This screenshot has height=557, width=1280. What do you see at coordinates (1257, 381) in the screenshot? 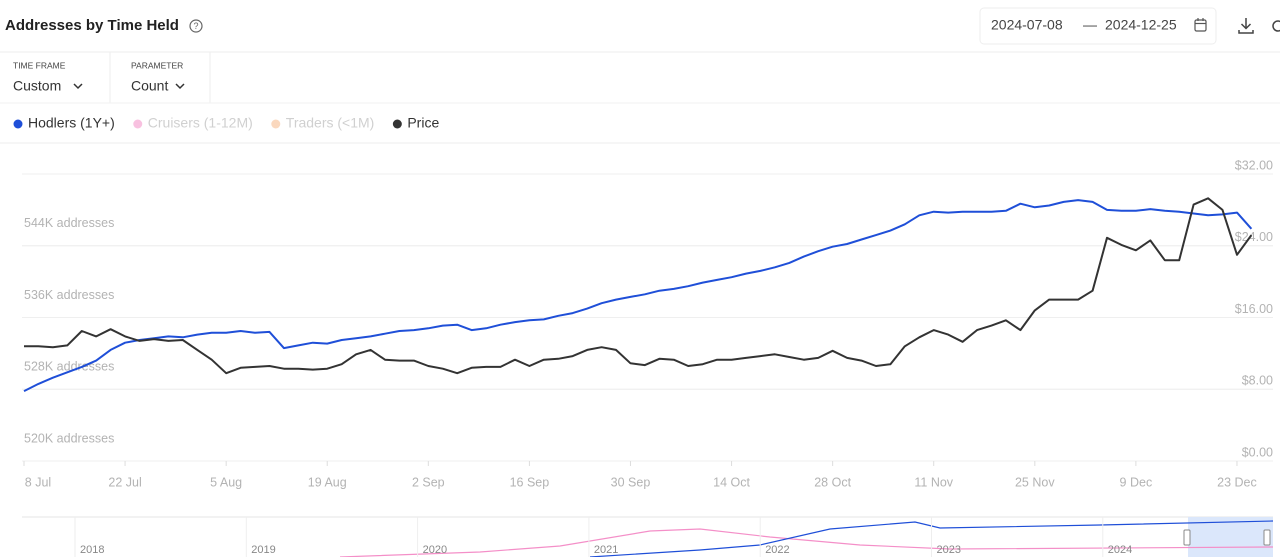
I see `y2-tick-label: $8.00` at bounding box center [1257, 381].